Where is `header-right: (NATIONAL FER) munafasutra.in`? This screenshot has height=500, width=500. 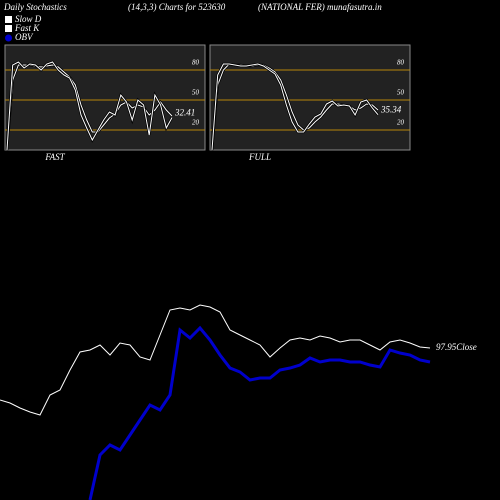 header-right: (NATIONAL FER) munafasutra.in is located at coordinates (320, 7).